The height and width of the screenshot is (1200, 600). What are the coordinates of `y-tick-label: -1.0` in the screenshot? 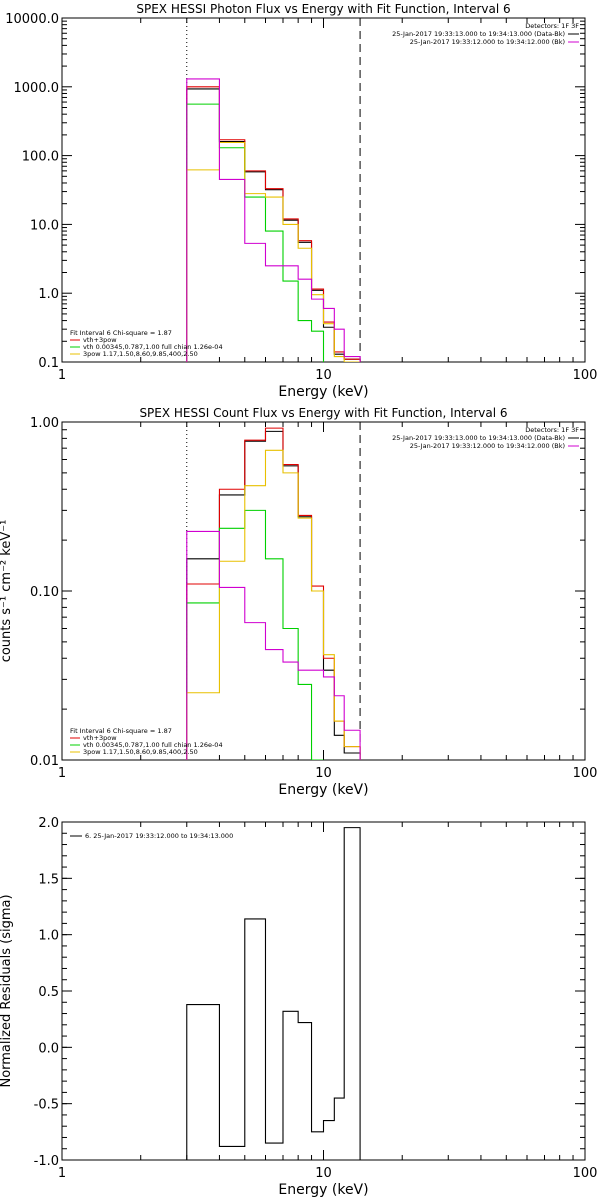 It's located at (46, 1161).